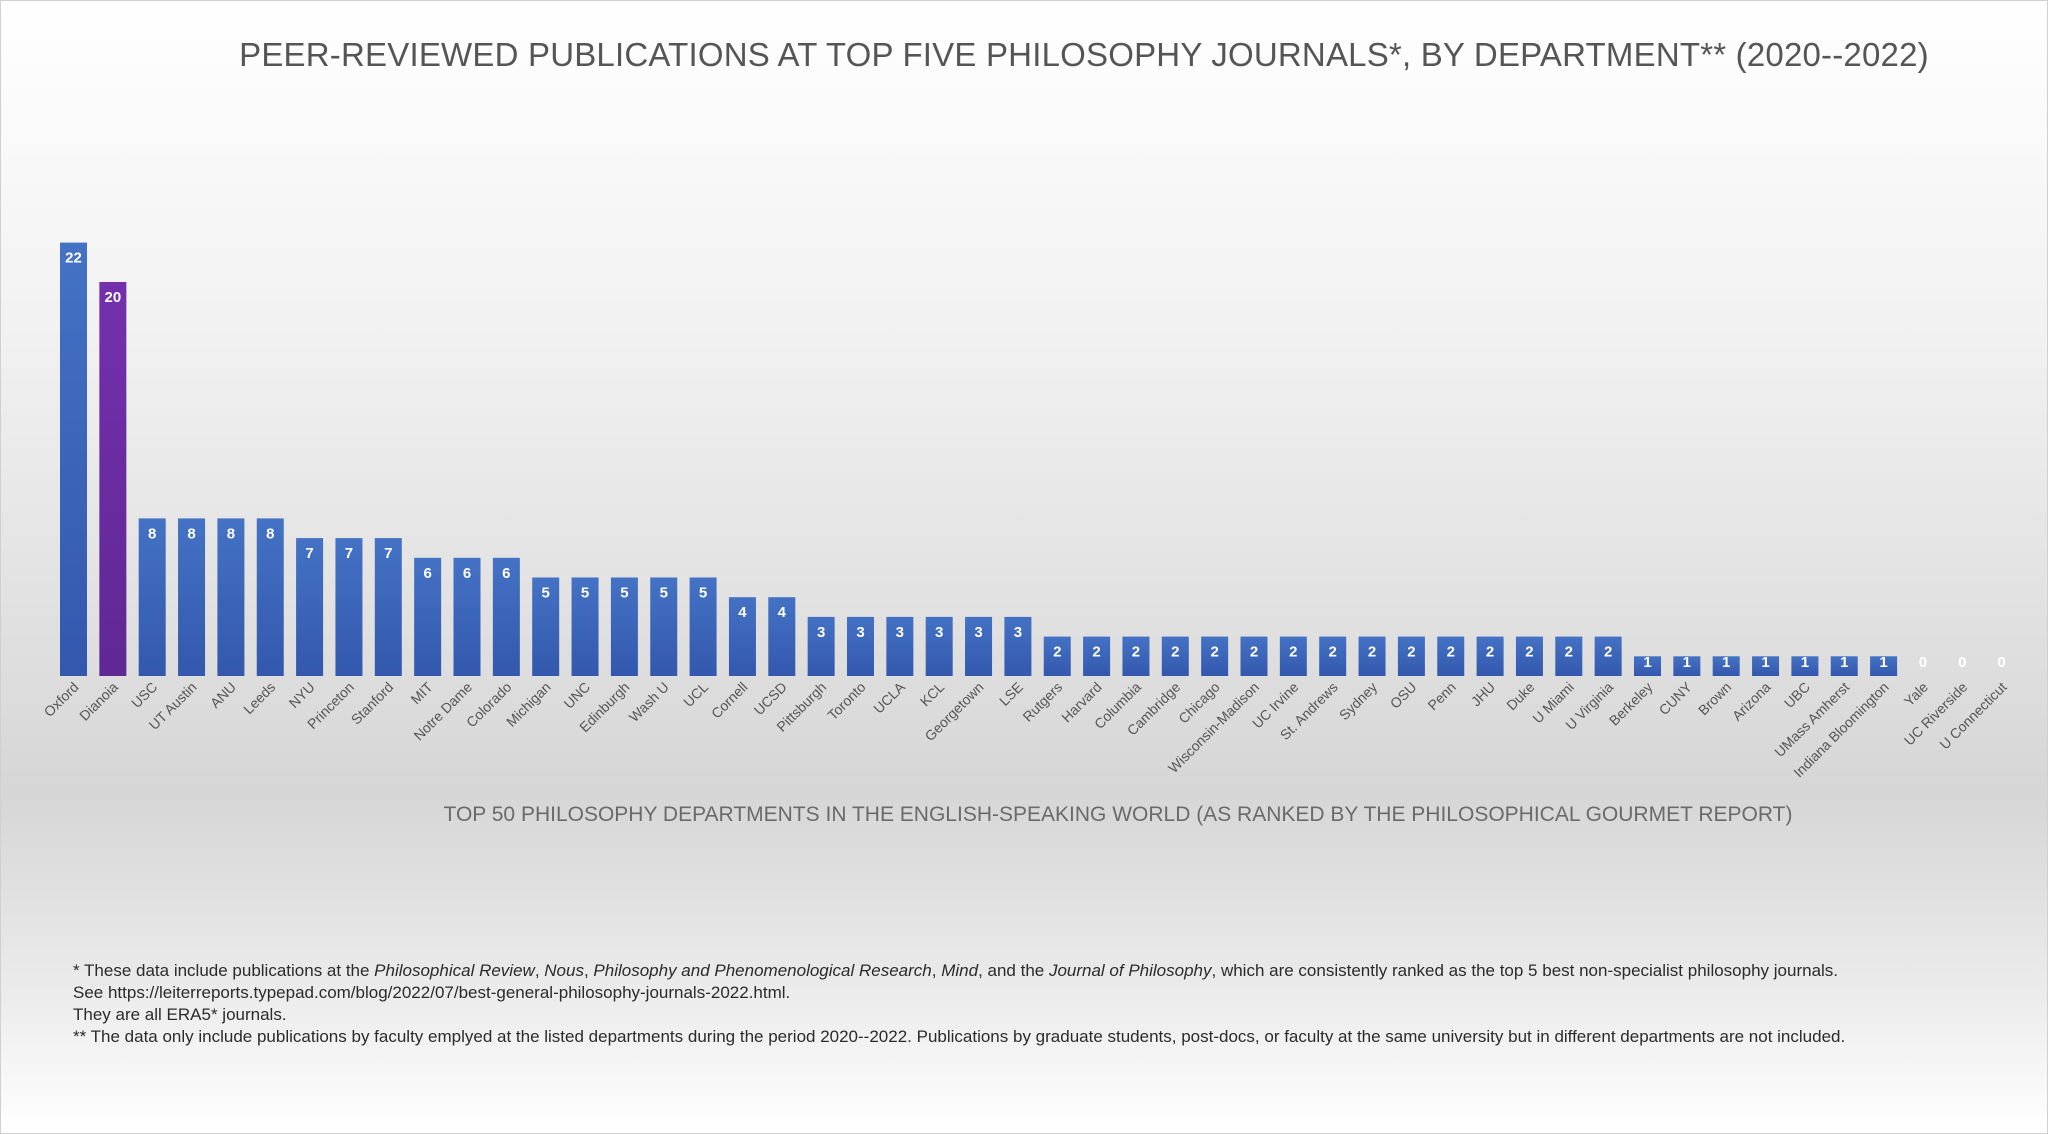 This screenshot has width=2048, height=1134. What do you see at coordinates (889, 697) in the screenshot?
I see `category-label: UCLA` at bounding box center [889, 697].